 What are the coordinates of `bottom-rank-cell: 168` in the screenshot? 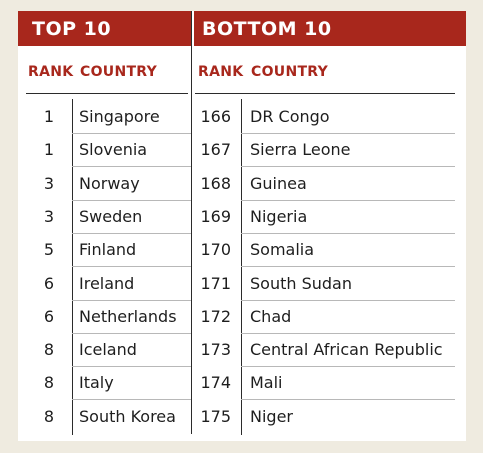 It's located at (215, 183).